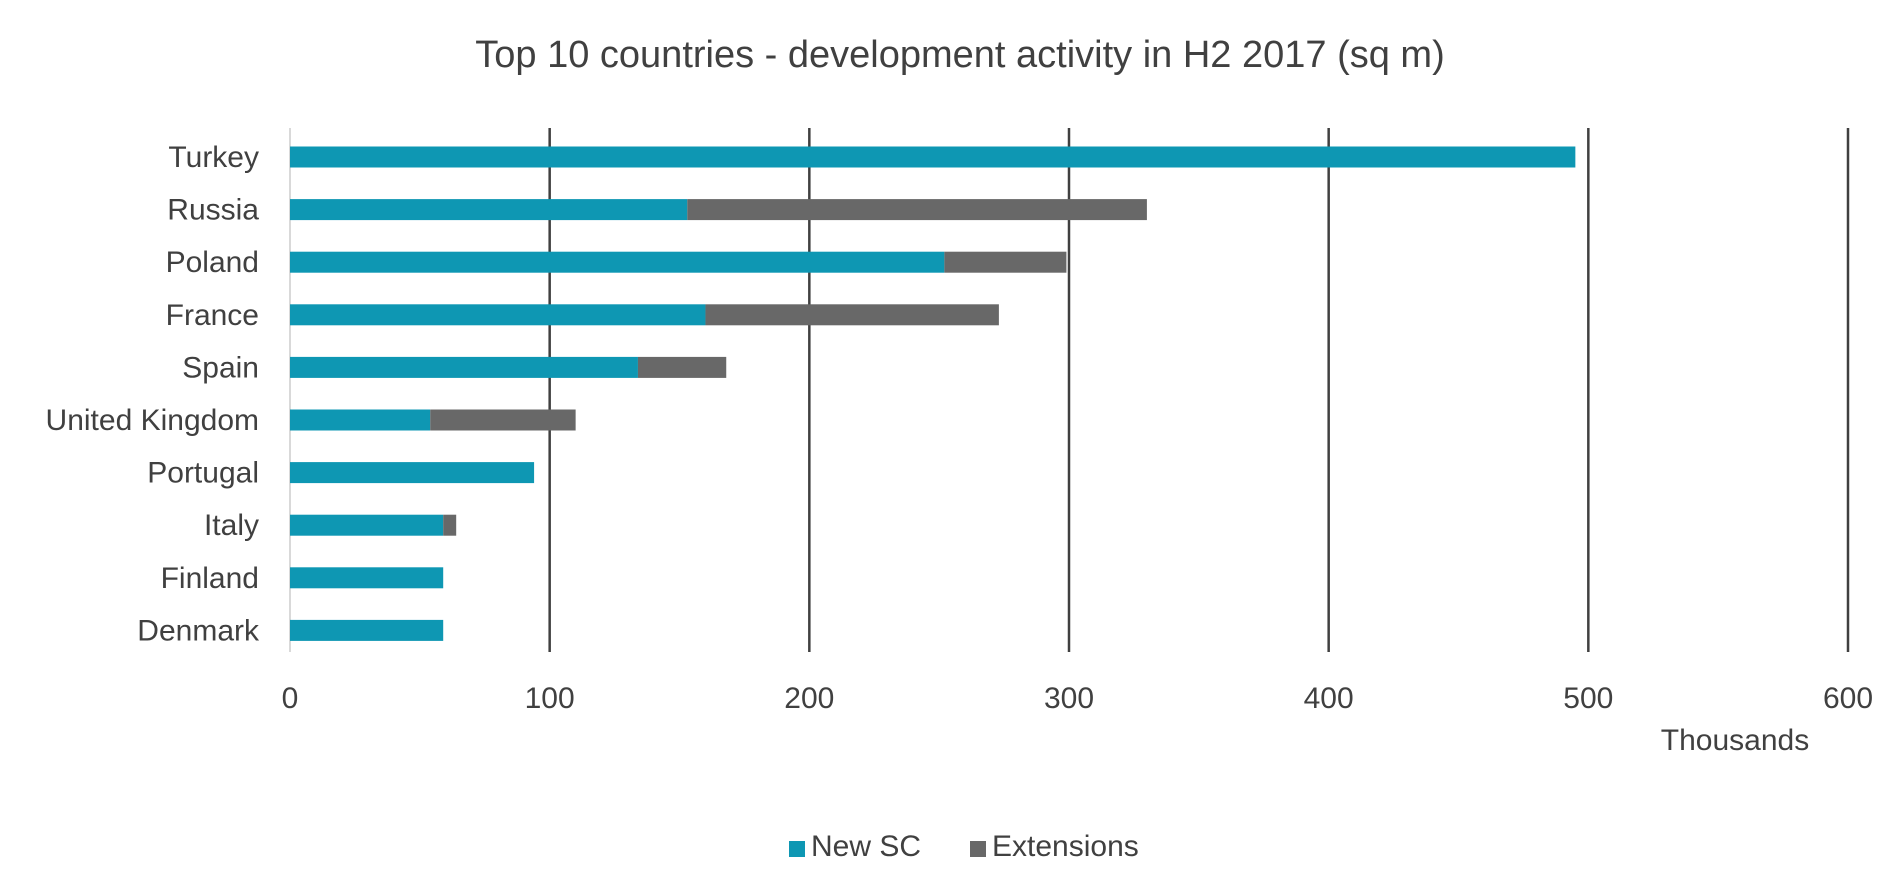 The width and height of the screenshot is (1893, 887). What do you see at coordinates (866, 846) in the screenshot?
I see `legend-label-new-sc: New SC` at bounding box center [866, 846].